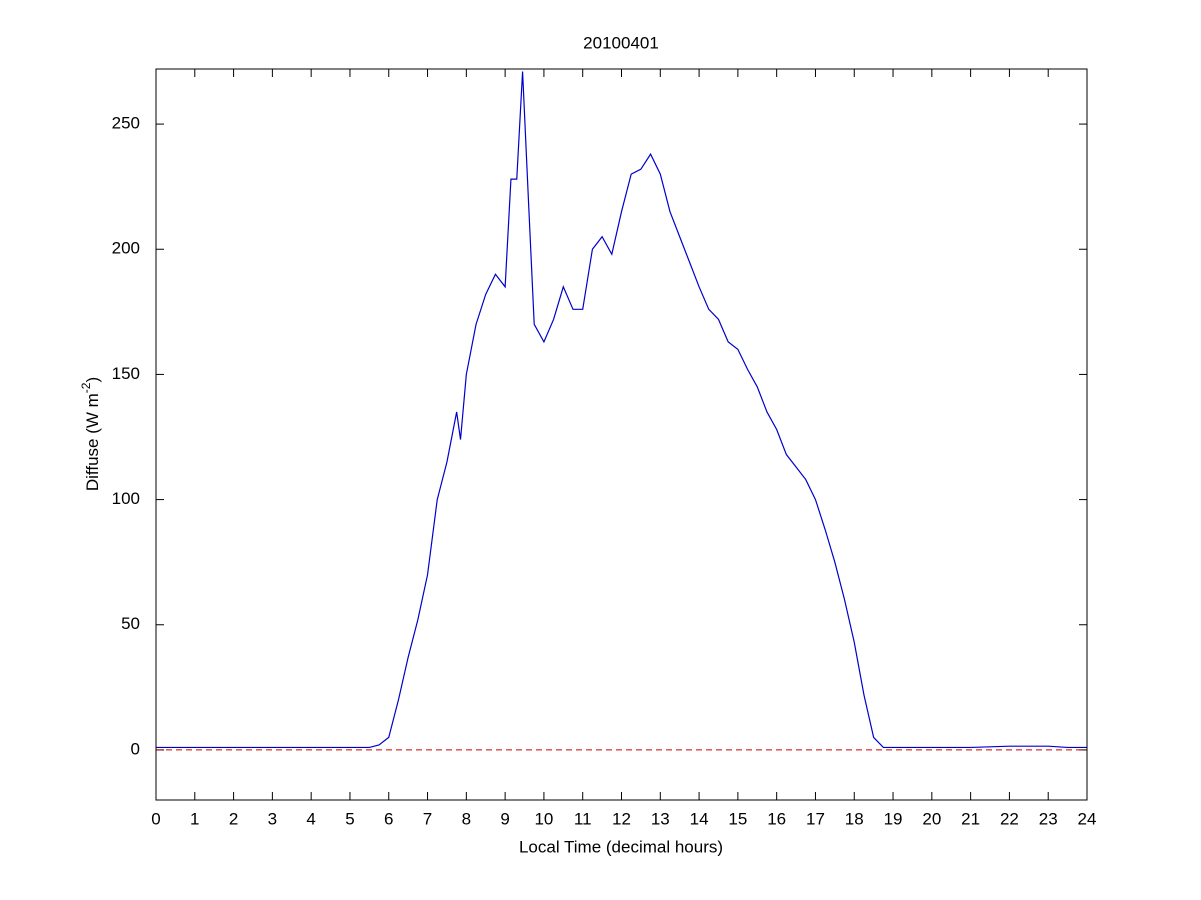 This screenshot has width=1201, height=900. I want to click on x-tick-label: 1, so click(194, 818).